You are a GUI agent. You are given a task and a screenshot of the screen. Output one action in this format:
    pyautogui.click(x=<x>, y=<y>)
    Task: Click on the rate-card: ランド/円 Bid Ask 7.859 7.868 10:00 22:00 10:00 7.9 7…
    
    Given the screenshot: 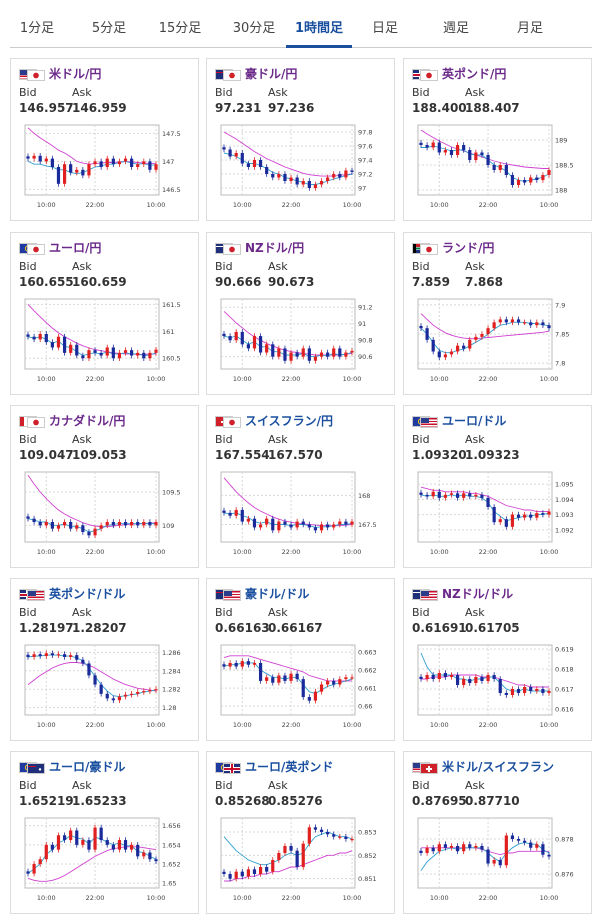 What is the action you would take?
    pyautogui.click(x=497, y=313)
    